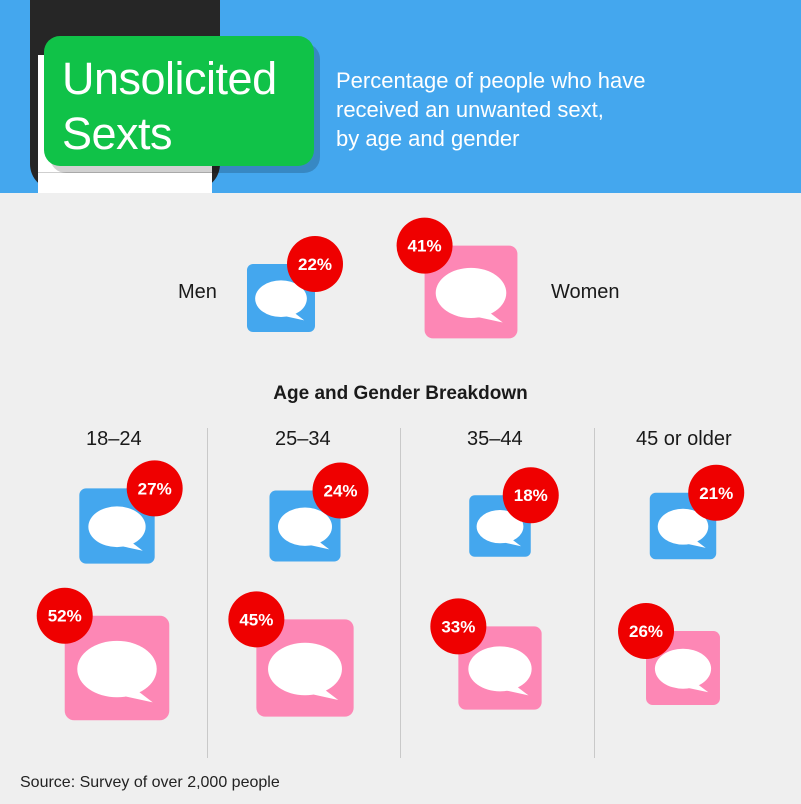 Image resolution: width=801 pixels, height=804 pixels. I want to click on men-icon-col-2-value-label: 24%, so click(341, 490).